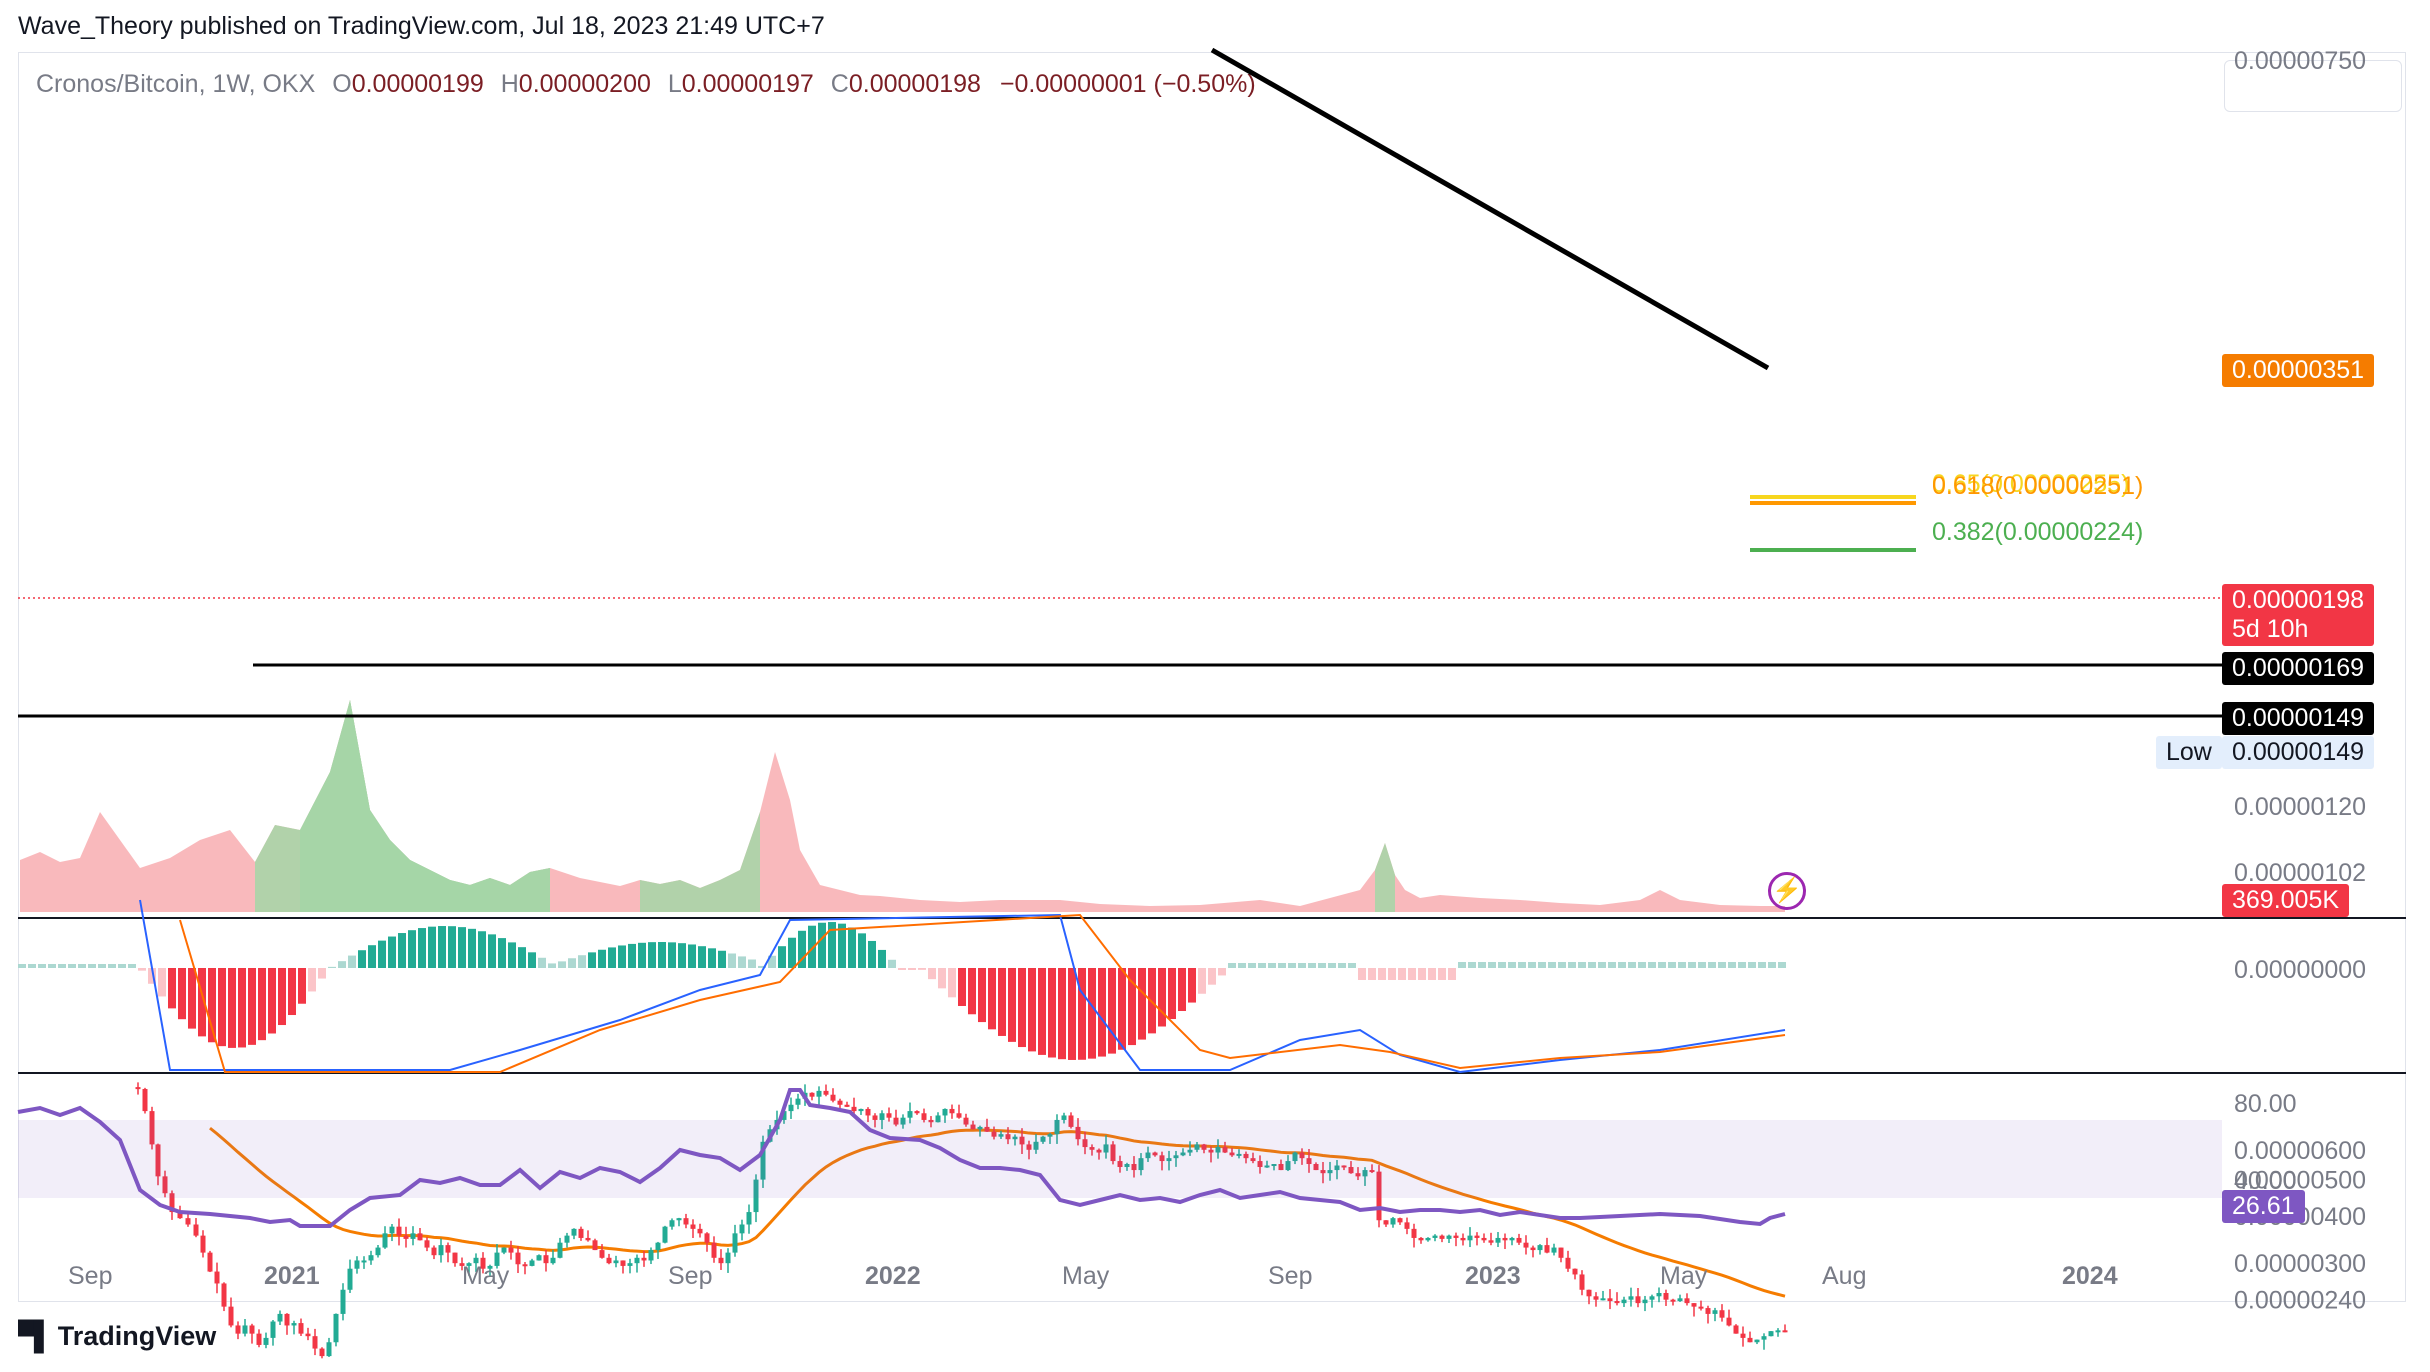 The height and width of the screenshot is (1372, 2430). Describe the element at coordinates (2313, 86) in the screenshot. I see `chart-toolbar-box` at that location.